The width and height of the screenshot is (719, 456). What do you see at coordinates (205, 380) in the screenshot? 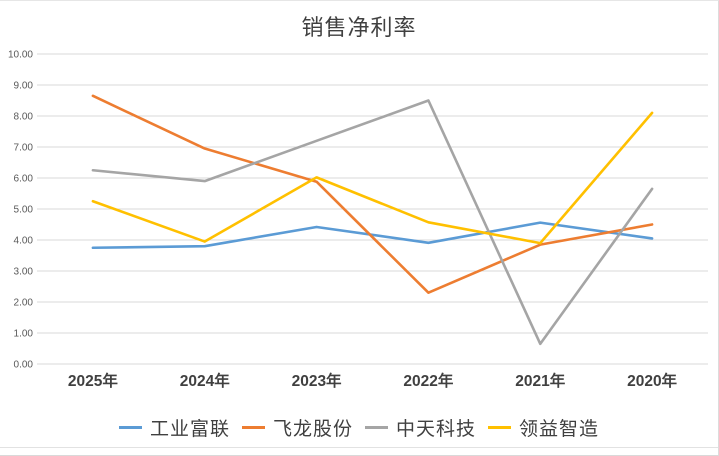
I see `x-axis-label: 2024年` at bounding box center [205, 380].